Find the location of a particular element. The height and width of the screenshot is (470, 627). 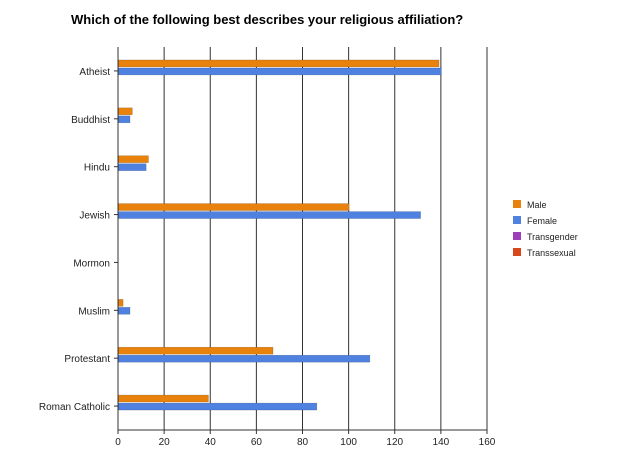

bar-female-atheist is located at coordinates (280, 71).